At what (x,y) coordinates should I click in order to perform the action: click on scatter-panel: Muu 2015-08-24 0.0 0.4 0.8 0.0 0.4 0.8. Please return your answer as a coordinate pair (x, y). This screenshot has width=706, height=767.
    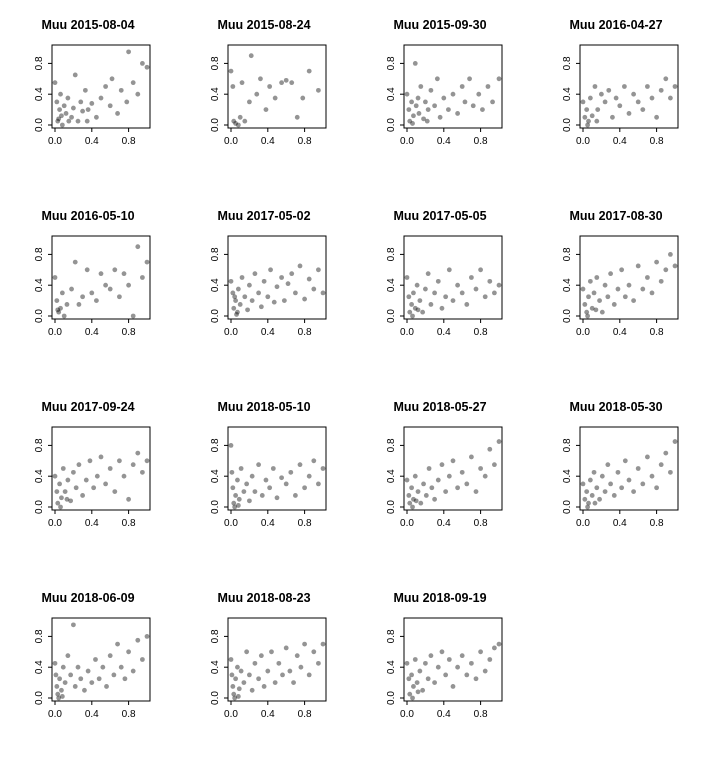
    Looking at the image, I should click on (264, 95).